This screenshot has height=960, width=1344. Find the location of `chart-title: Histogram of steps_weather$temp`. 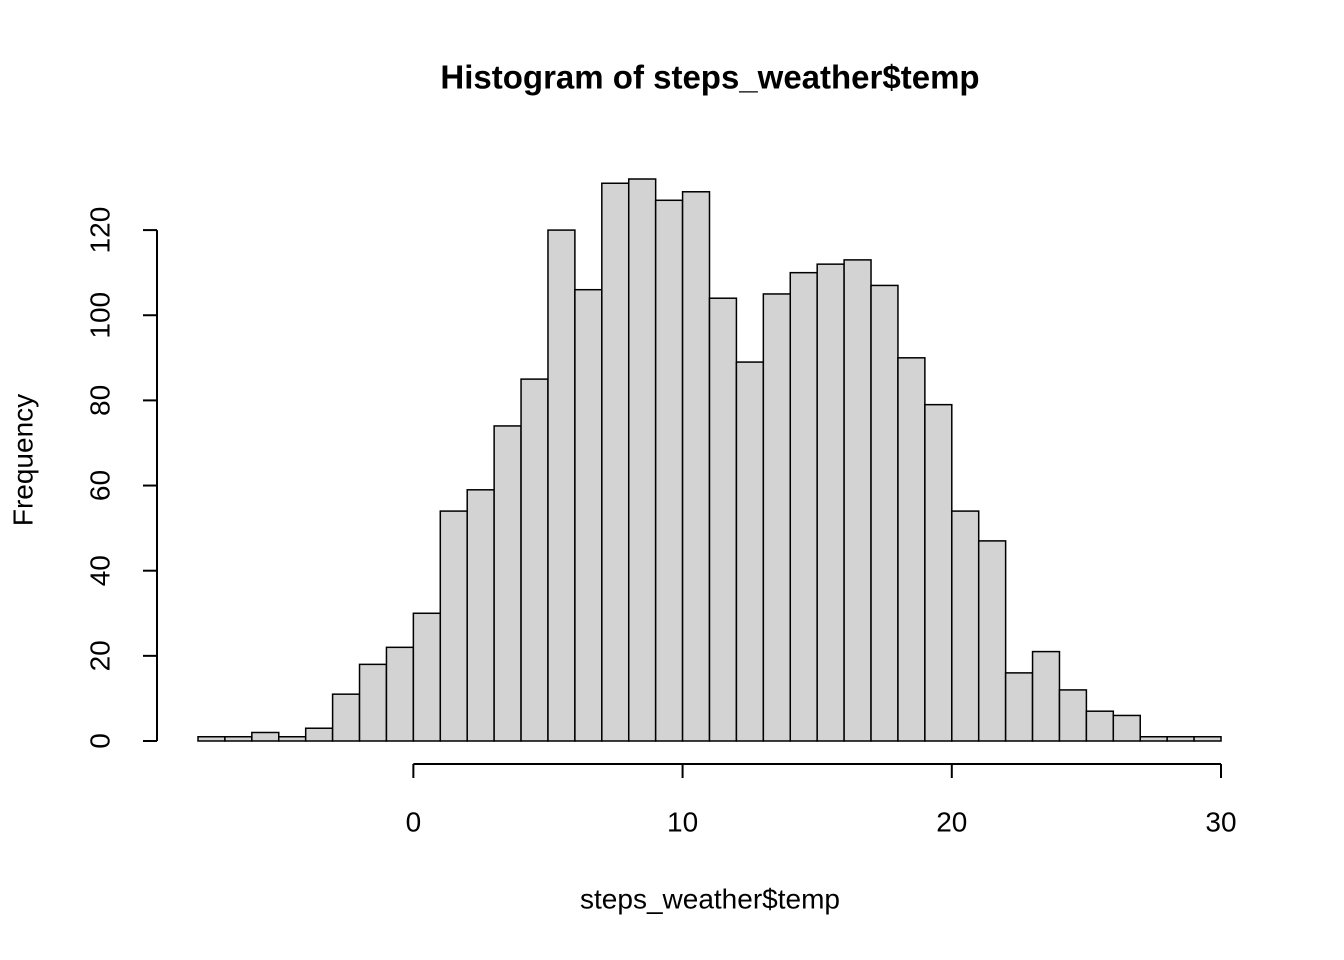

chart-title: Histogram of steps_weather$temp is located at coordinates (709, 77).